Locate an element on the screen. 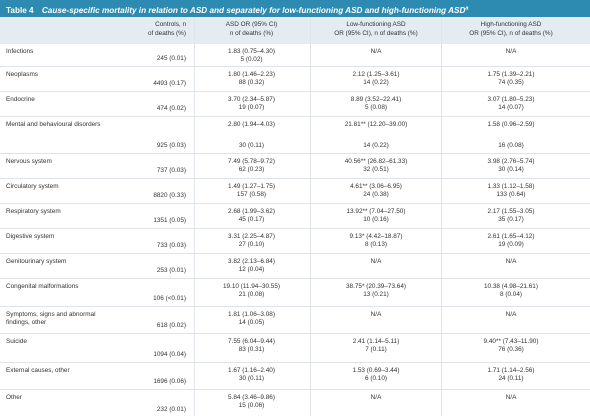 The image size is (590, 417). asd-cell: 1.49 (1.27–1.75) 157 (0.58) is located at coordinates (251, 191).